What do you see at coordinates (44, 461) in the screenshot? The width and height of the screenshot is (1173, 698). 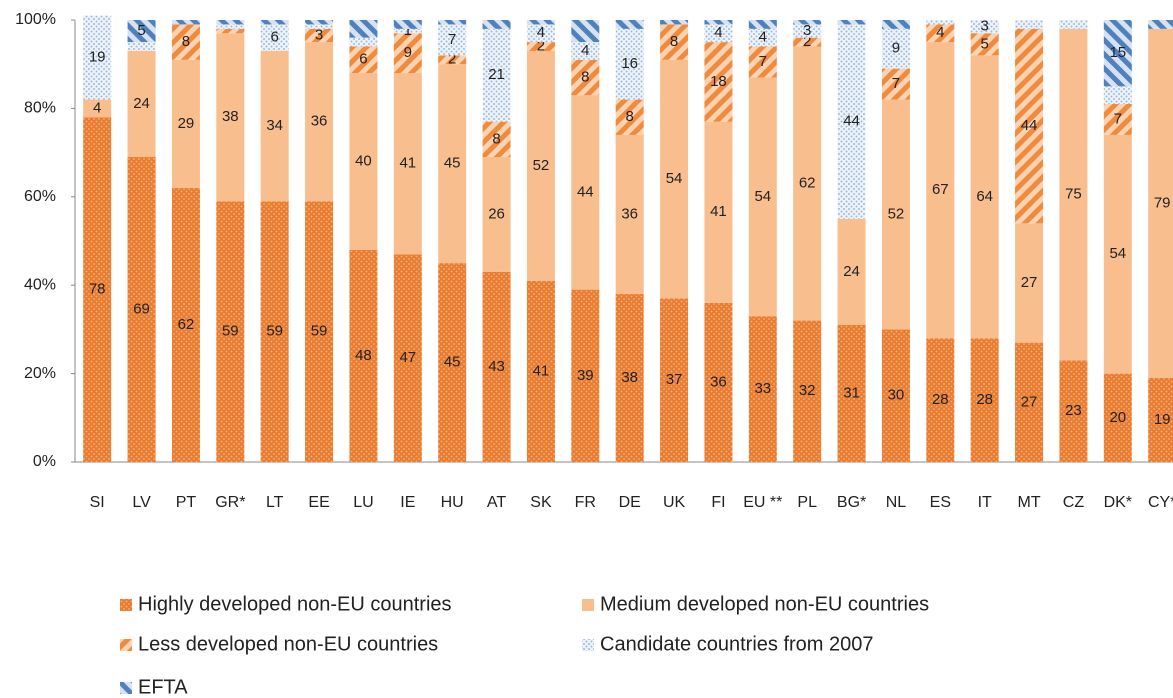 I see `y-tick-label: 0%` at bounding box center [44, 461].